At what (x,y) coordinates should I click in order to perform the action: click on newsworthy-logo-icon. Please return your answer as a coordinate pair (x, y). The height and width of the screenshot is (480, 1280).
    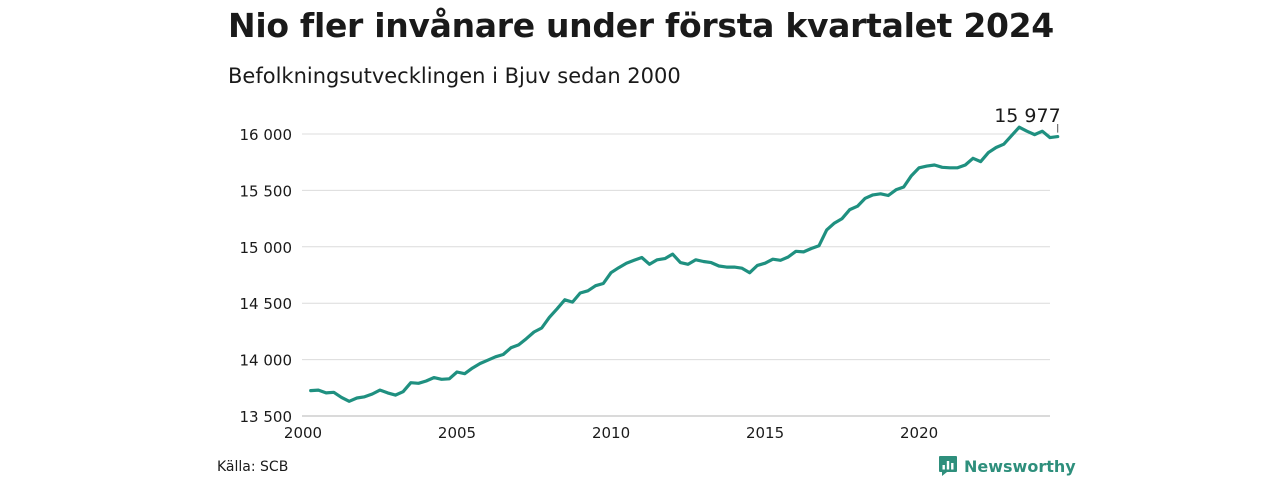
    Looking at the image, I should click on (948, 466).